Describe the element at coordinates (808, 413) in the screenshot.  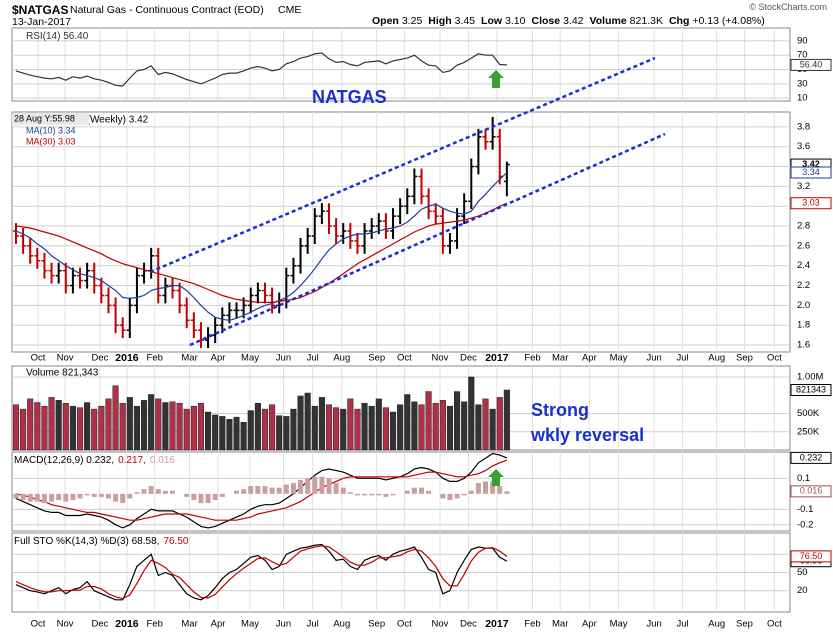
I see `y-tick-label: 500K` at that location.